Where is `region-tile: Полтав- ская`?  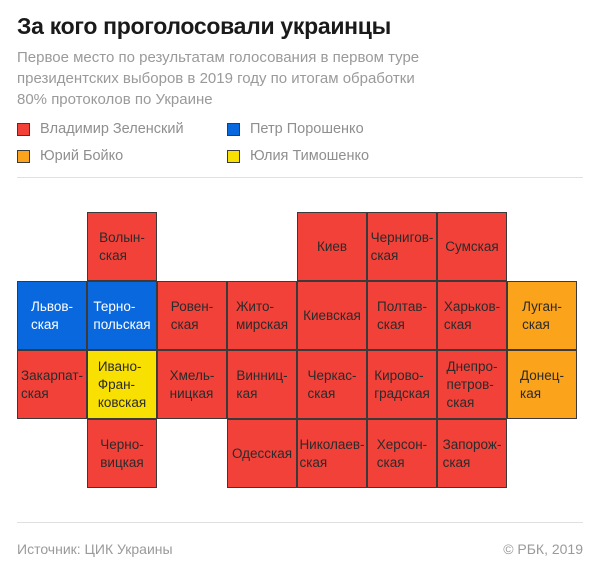 region-tile: Полтав- ская is located at coordinates (402, 315).